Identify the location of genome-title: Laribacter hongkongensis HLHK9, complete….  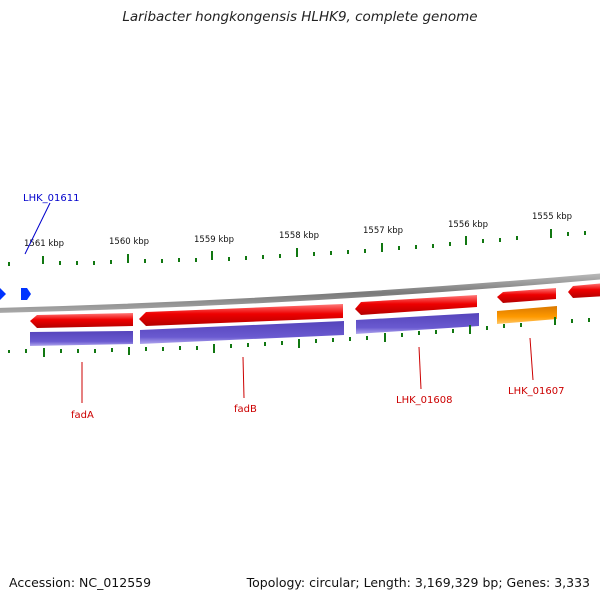
(300, 17).